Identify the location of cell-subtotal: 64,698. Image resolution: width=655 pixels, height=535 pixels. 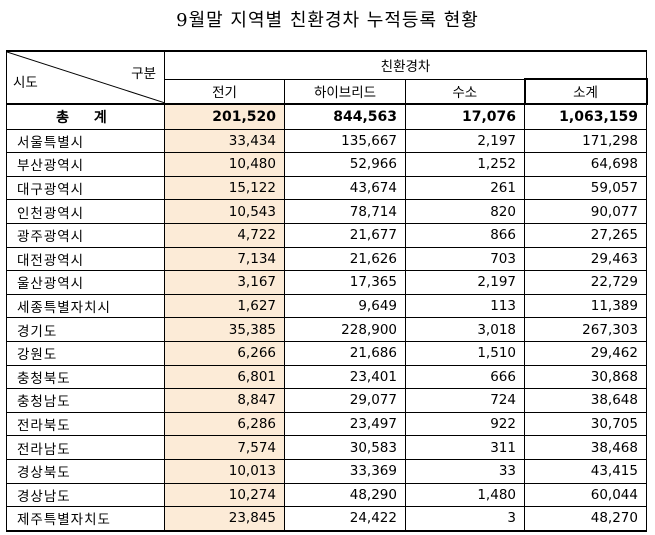
(585, 164).